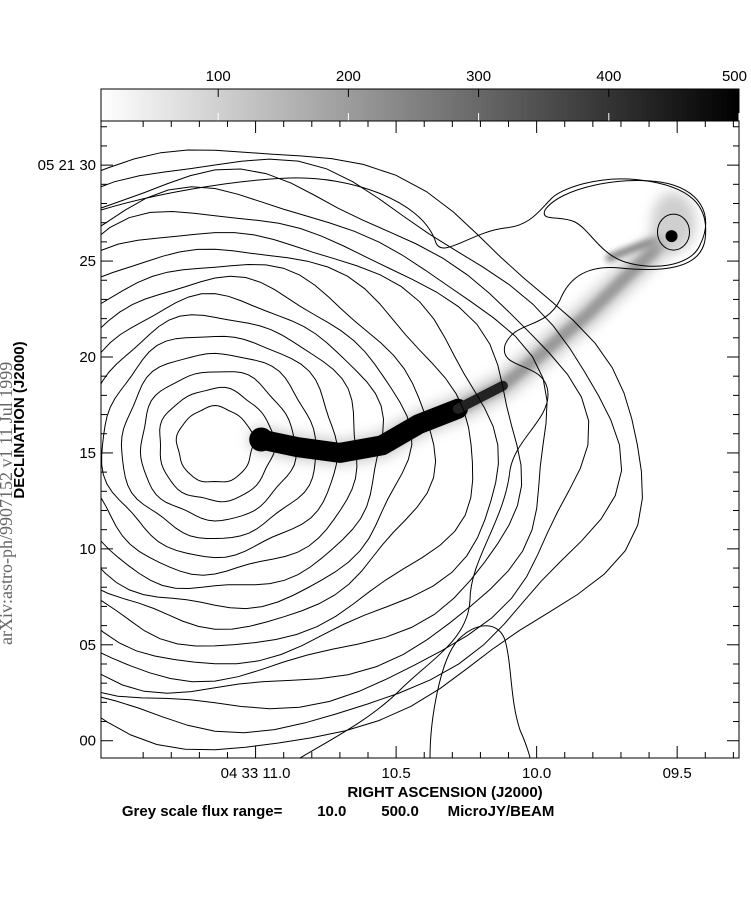  What do you see at coordinates (87, 645) in the screenshot?
I see `y-tick-label: 05` at bounding box center [87, 645].